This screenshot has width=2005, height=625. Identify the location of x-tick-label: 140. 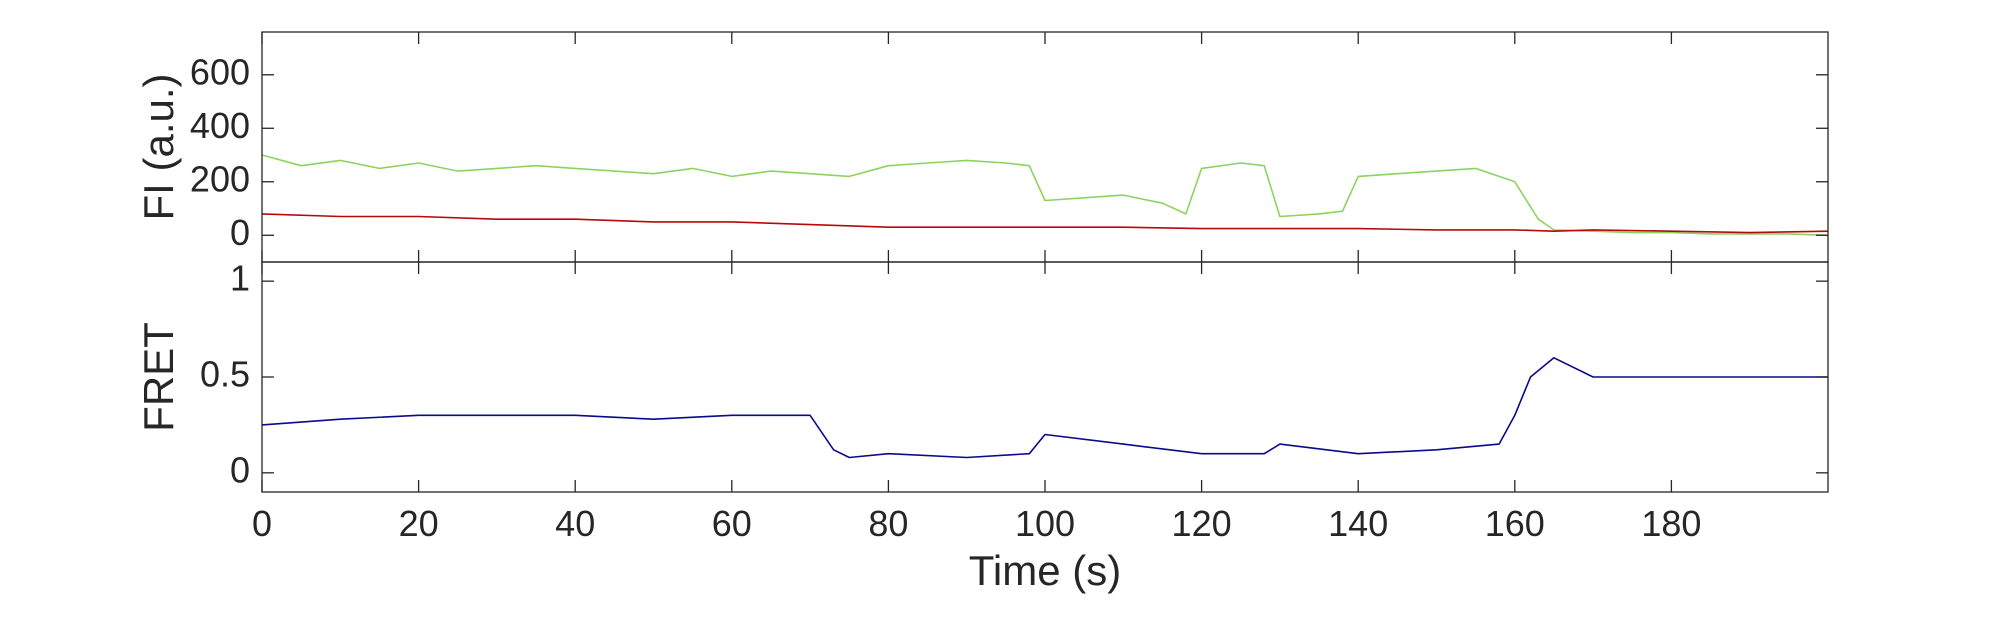
(1358, 523).